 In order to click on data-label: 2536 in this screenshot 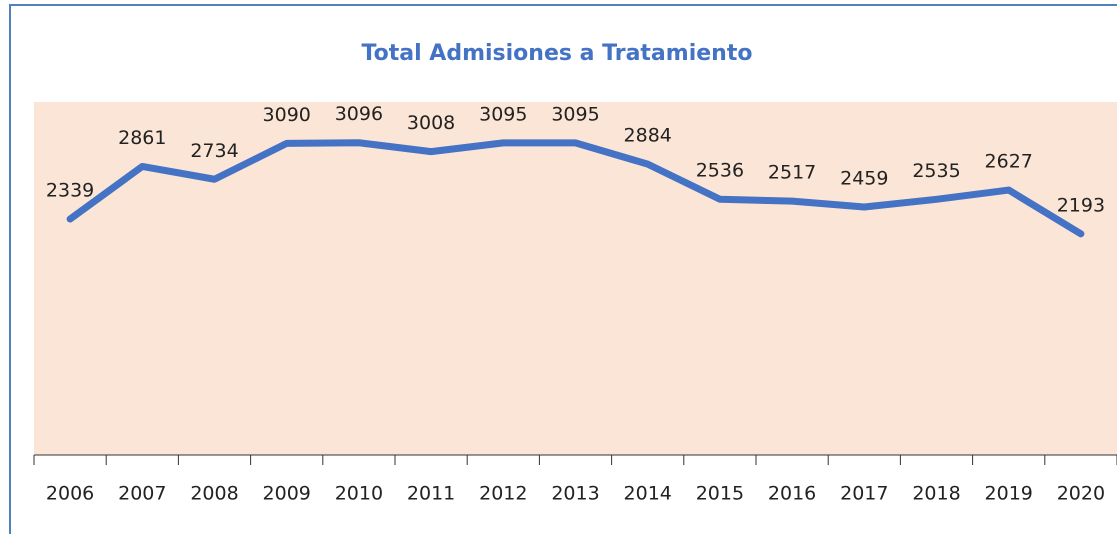, I will do `click(720, 171)`.